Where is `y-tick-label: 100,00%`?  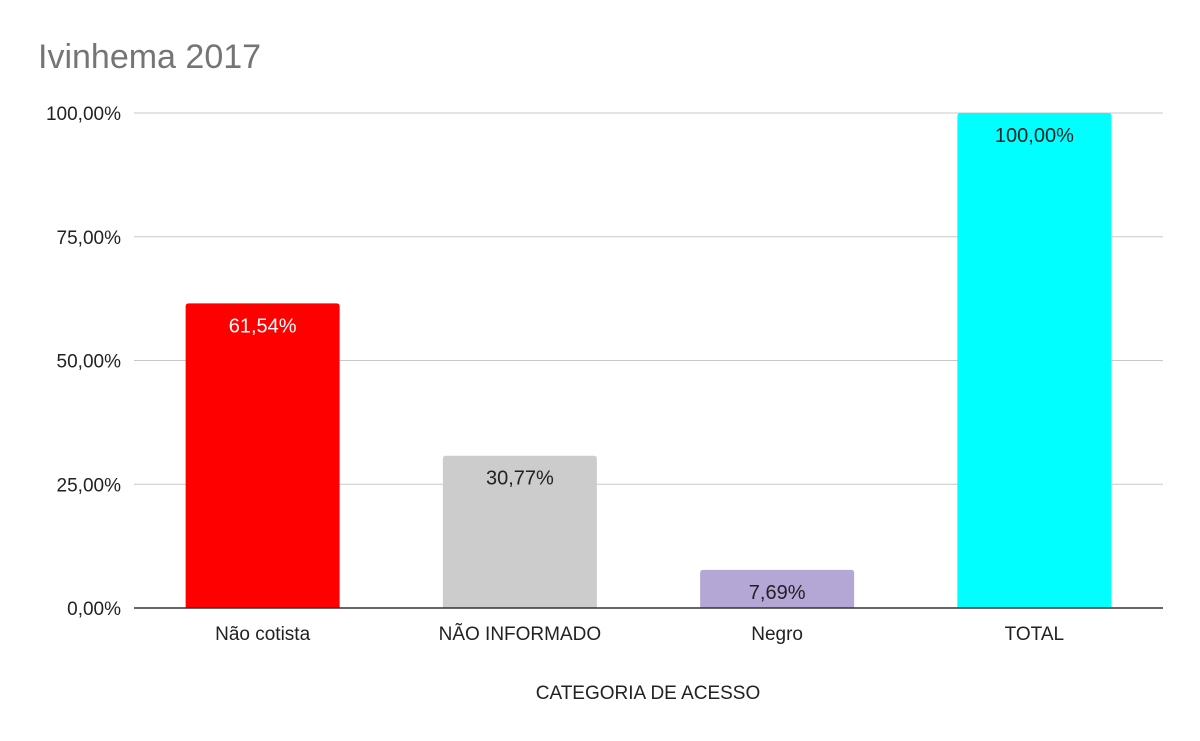 y-tick-label: 100,00% is located at coordinates (83, 114).